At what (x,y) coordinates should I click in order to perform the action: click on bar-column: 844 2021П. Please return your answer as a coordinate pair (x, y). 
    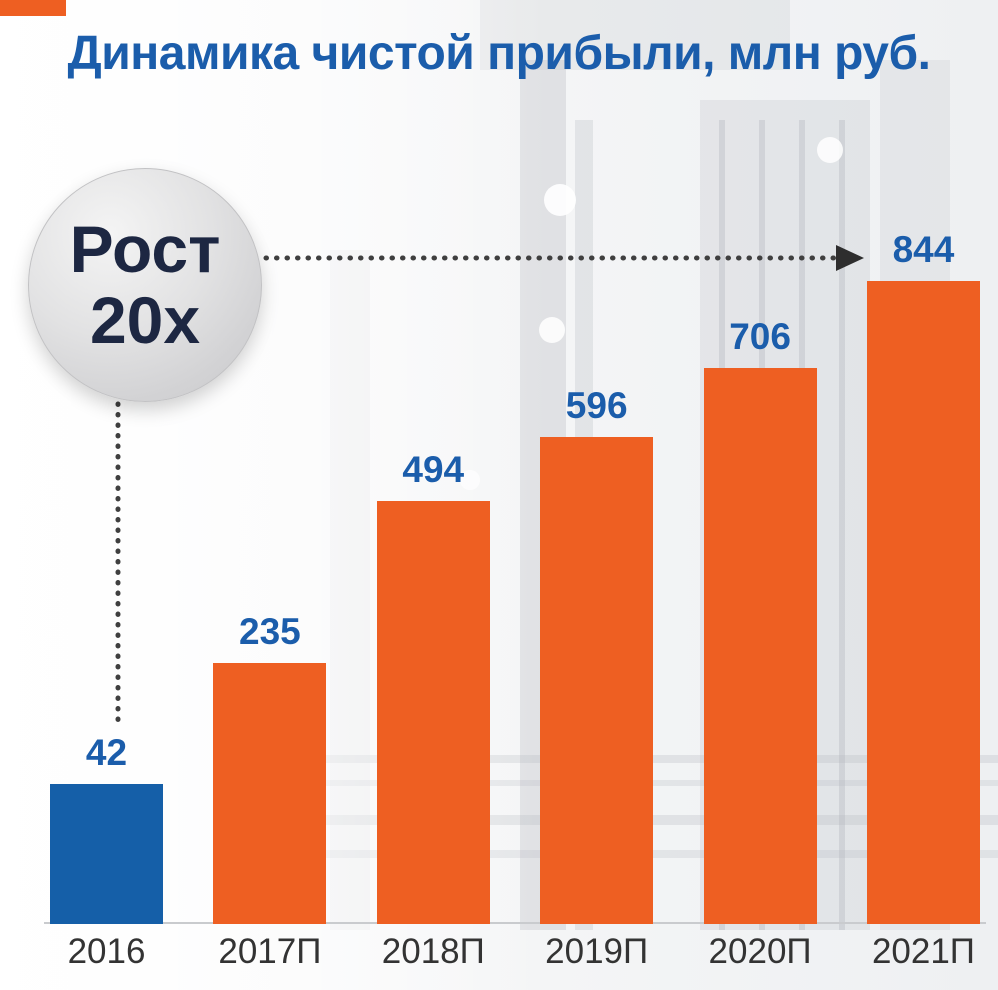
    Looking at the image, I should click on (923, 604).